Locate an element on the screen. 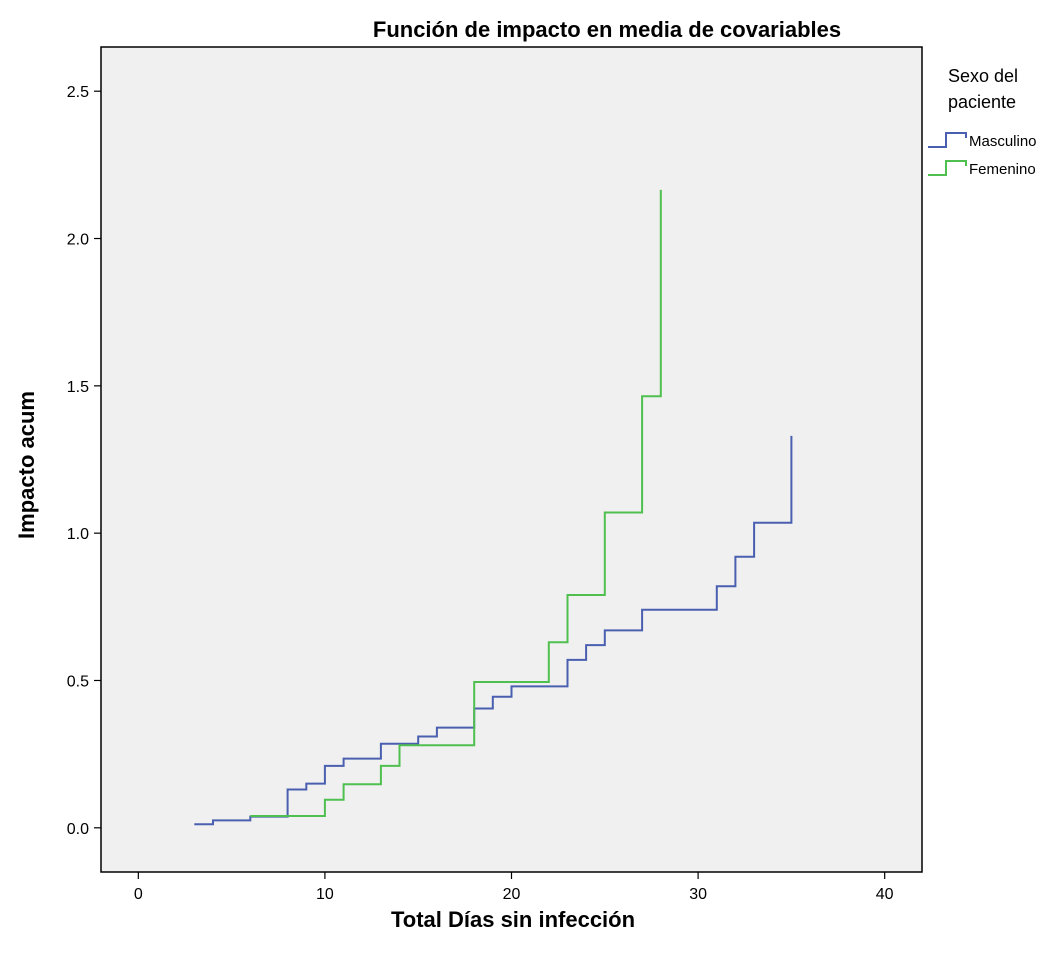 This screenshot has width=1058, height=958. y-axis: 0.0 0.5 1.0 1.5 2.0 2.5 is located at coordinates (84, 461).